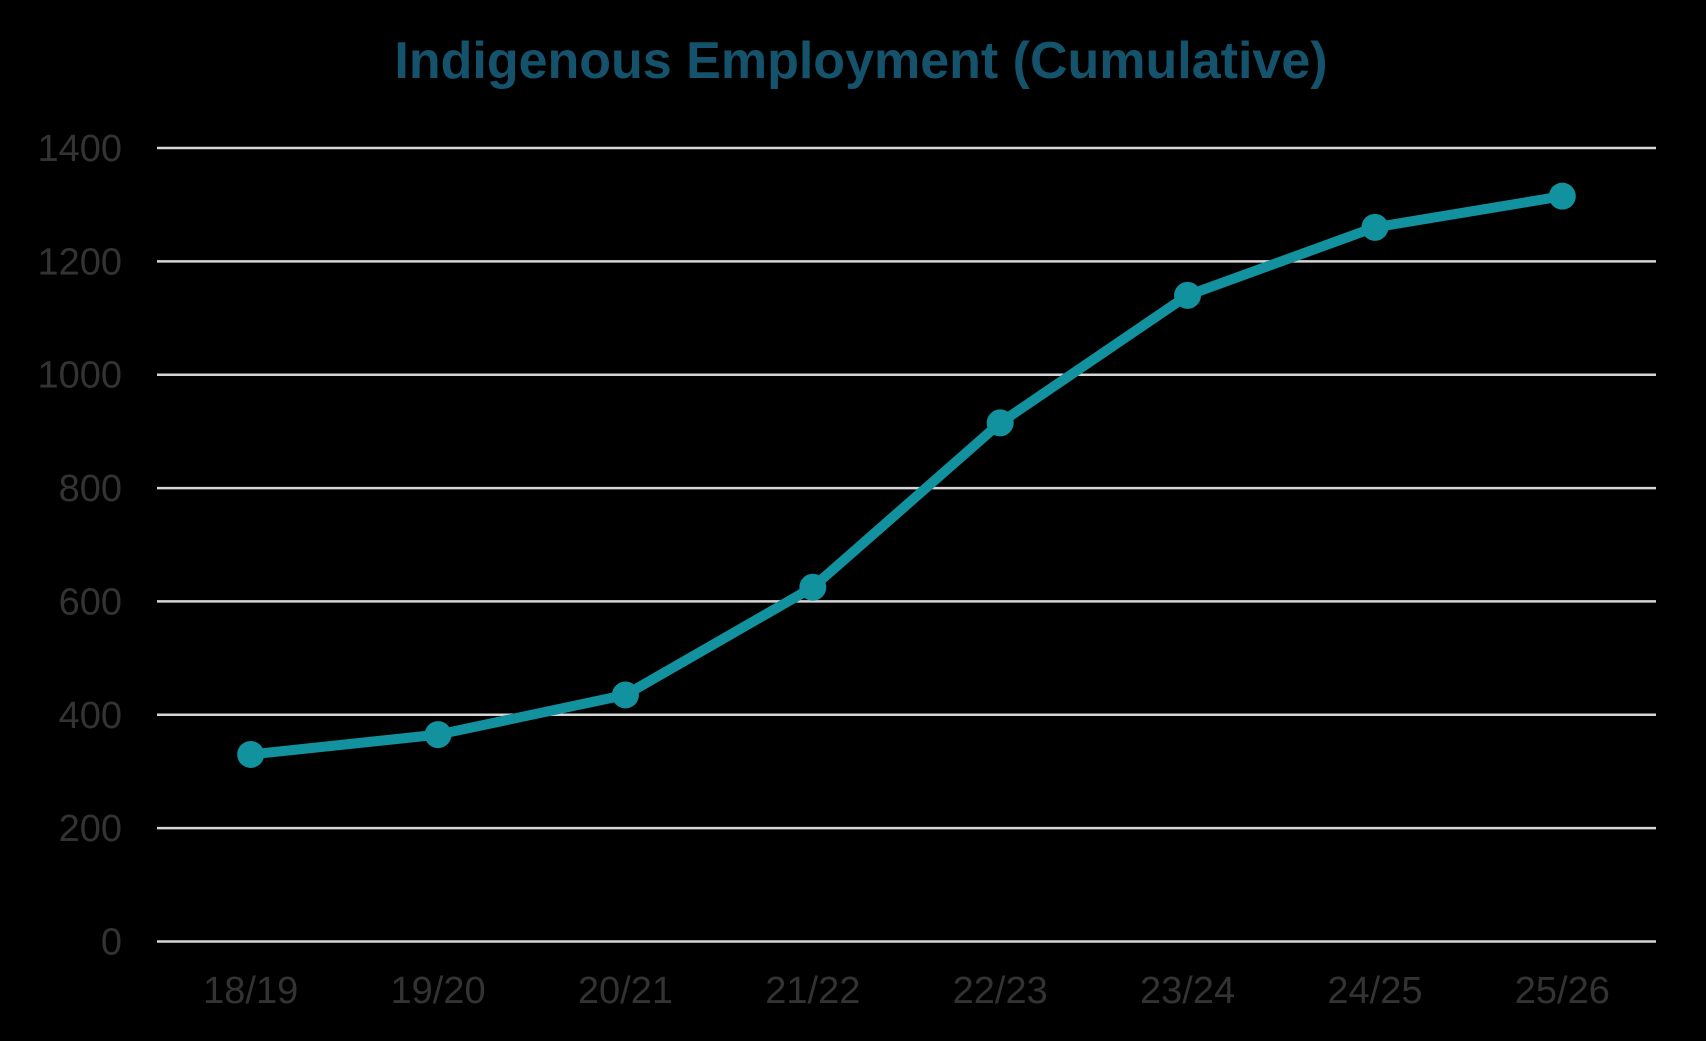 Image resolution: width=1706 pixels, height=1041 pixels. Describe the element at coordinates (79, 376) in the screenshot. I see `y-tick-label: 1000` at that location.